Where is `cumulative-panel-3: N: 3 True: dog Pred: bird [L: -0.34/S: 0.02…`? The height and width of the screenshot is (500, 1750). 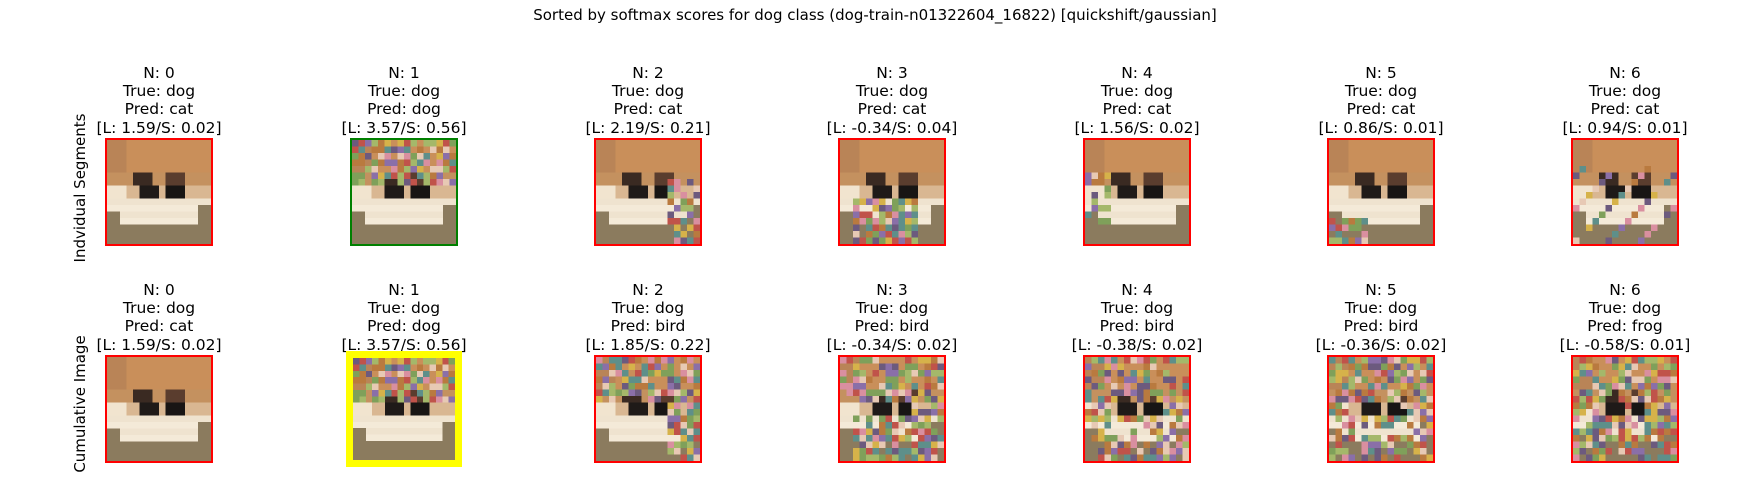
cumulative-panel-3: N: 3 True: dog Pred: bird [L: -0.34/S: 0.02… is located at coordinates (892, 372).